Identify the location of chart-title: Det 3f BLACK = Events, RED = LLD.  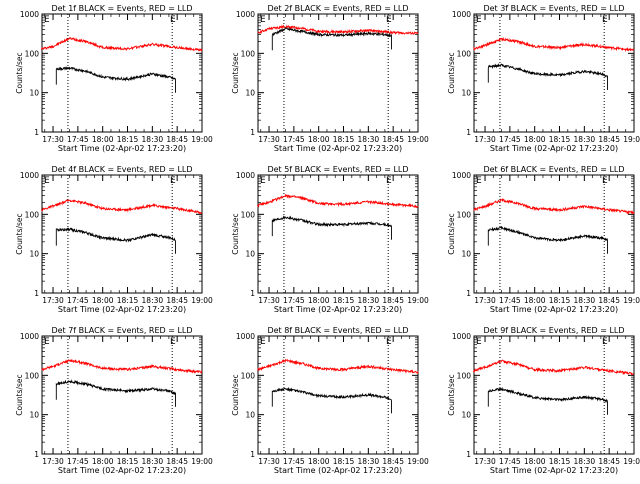
(553, 8).